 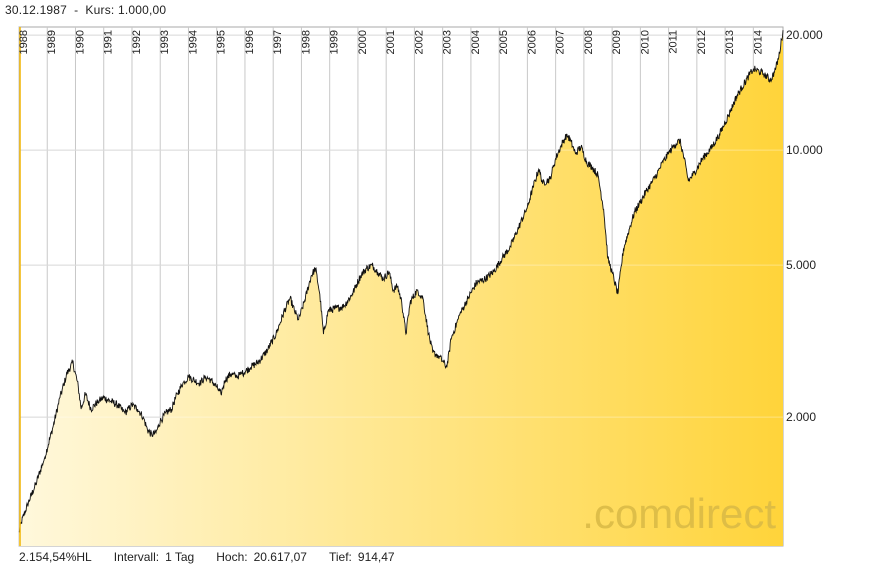 I want to click on chart-header: 30.12.1987 - Kurs: 1.000,00, so click(x=85, y=10).